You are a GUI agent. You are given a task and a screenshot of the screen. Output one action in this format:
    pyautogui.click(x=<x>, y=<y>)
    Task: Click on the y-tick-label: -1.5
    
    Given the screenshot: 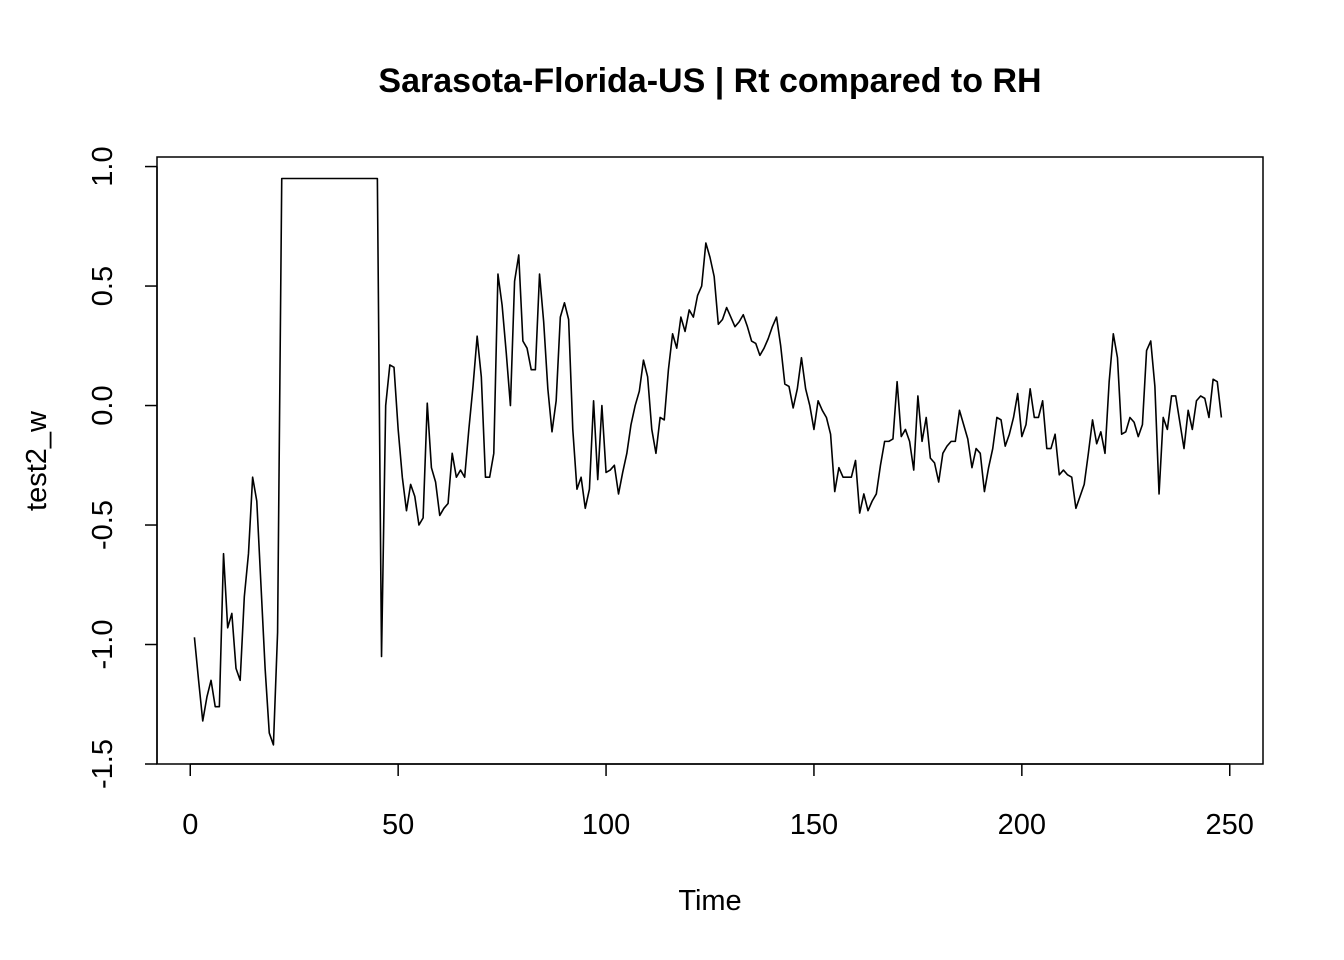 What is the action you would take?
    pyautogui.click(x=103, y=764)
    